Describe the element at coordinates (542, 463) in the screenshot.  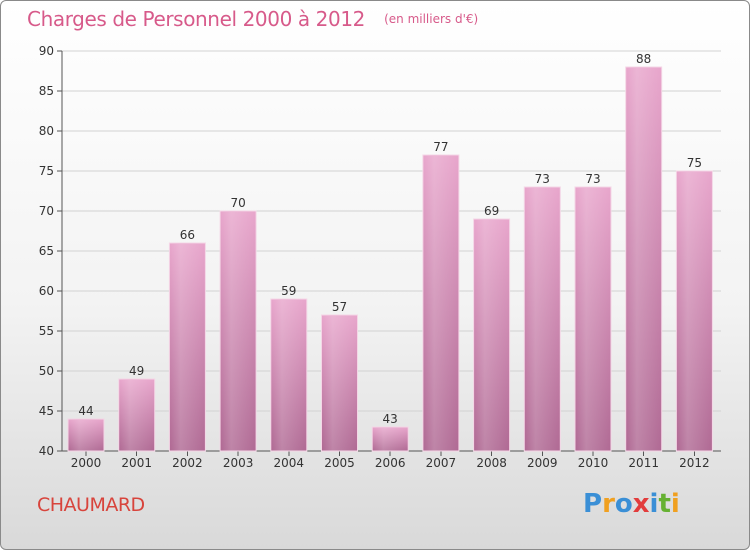
I see `x-tick-label-2009: 2009` at that location.